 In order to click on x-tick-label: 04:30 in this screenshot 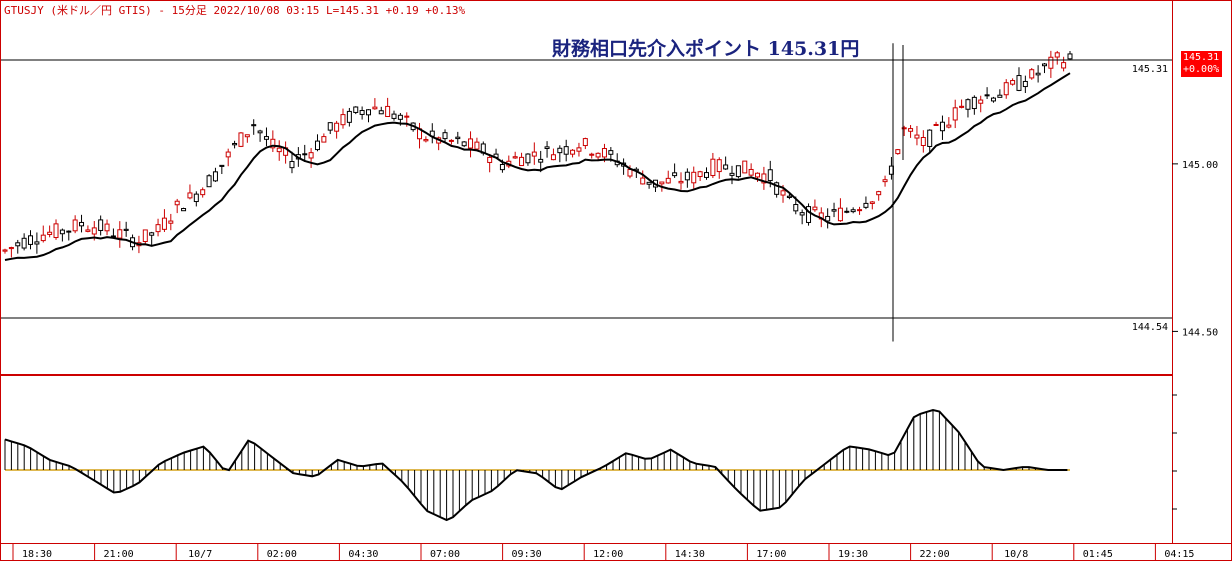, I will do `click(363, 554)`.